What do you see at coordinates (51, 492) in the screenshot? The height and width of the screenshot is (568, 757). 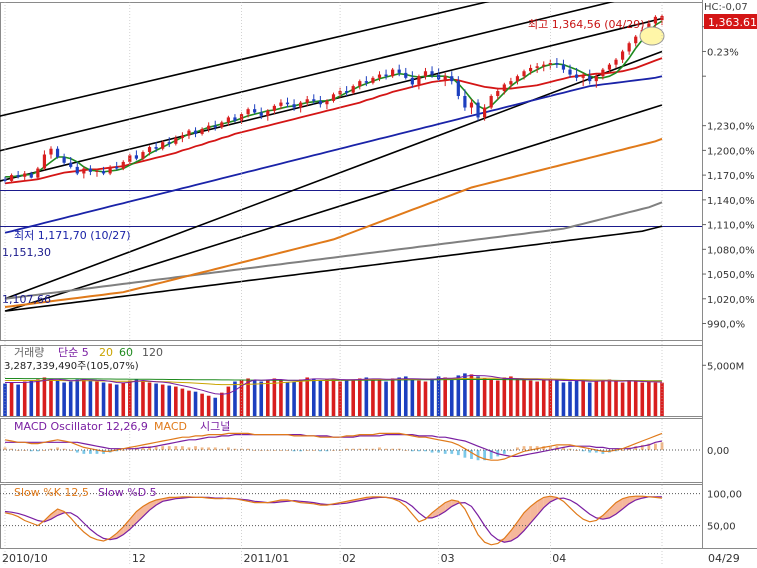 I see `stoch-legend-0: Slow %K 12,5` at bounding box center [51, 492].